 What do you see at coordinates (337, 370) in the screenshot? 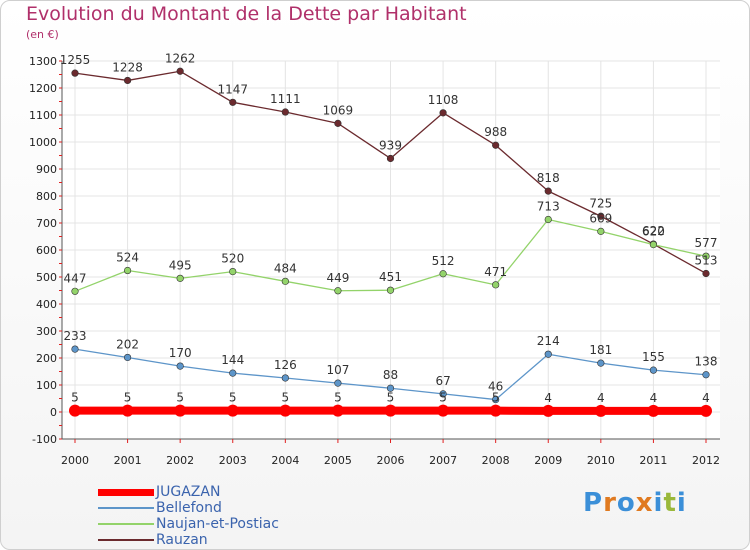
I see `data-label: 107` at bounding box center [337, 370].